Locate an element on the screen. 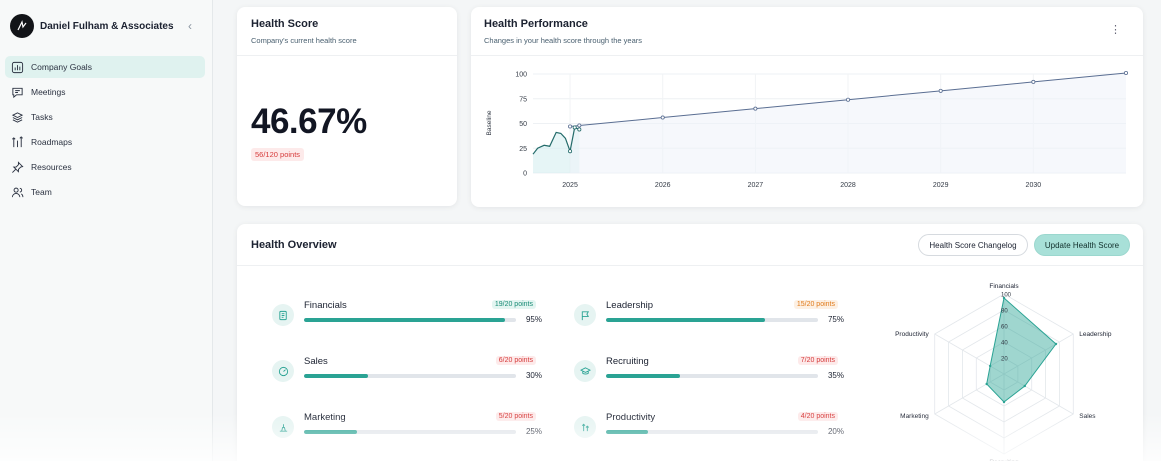 This screenshot has height=461, width=1161. roadmap-icon is located at coordinates (17, 141).